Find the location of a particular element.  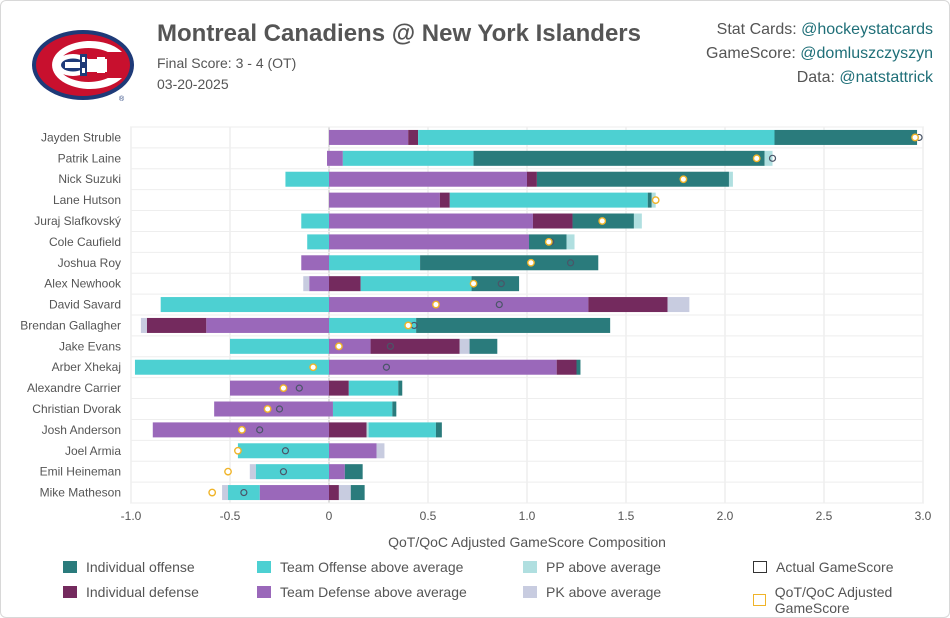

player-label: Brendan Gallagher is located at coordinates (70, 325).